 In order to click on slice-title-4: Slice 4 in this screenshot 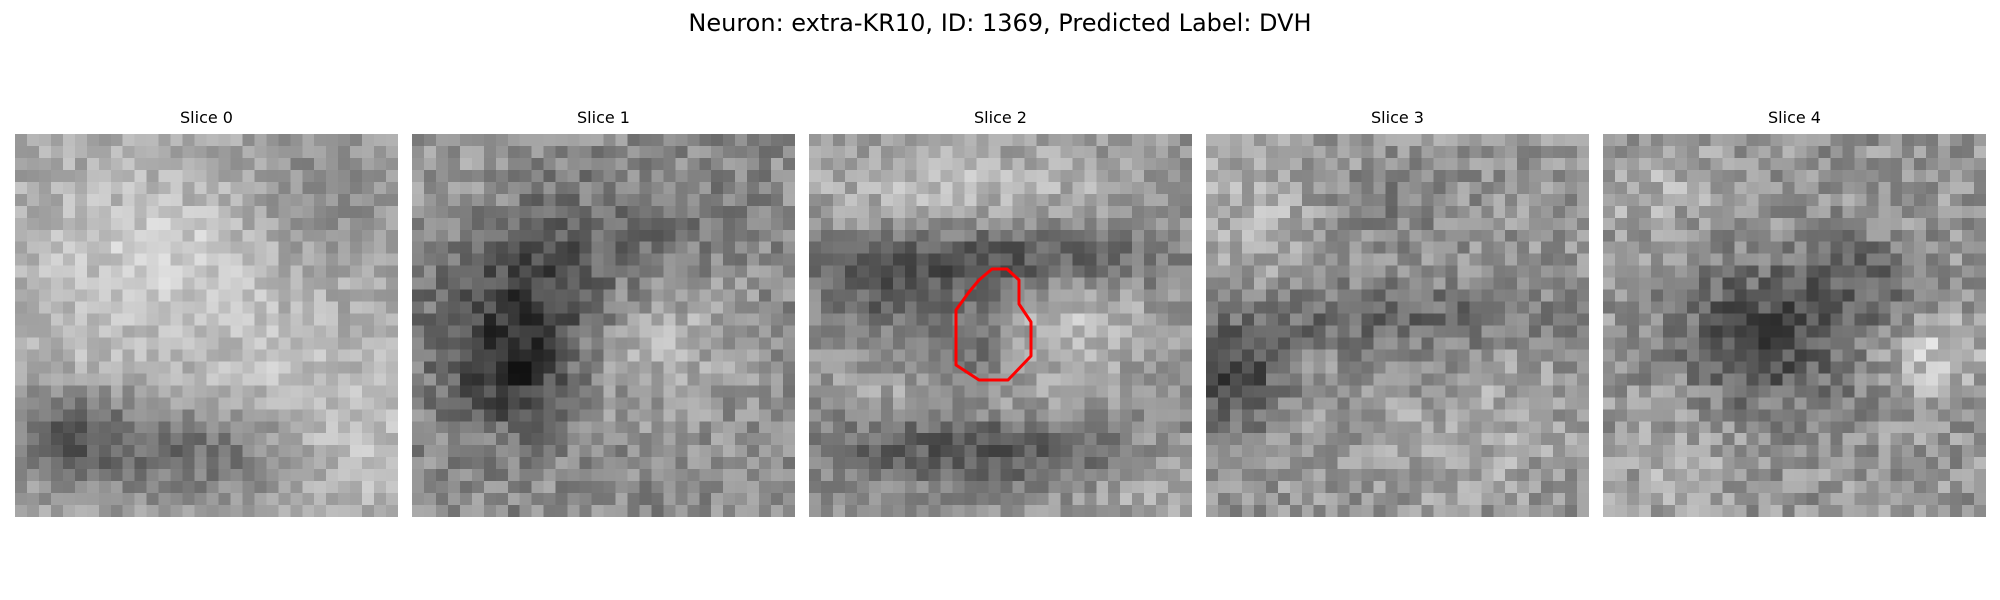, I will do `click(1794, 117)`.